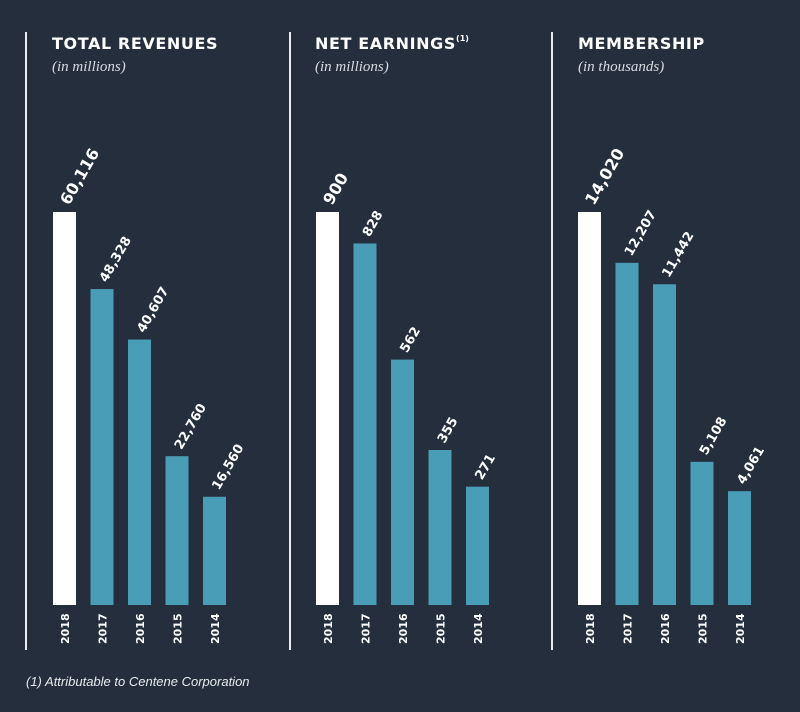  I want to click on value-label-2017: 12,207, so click(641, 233).